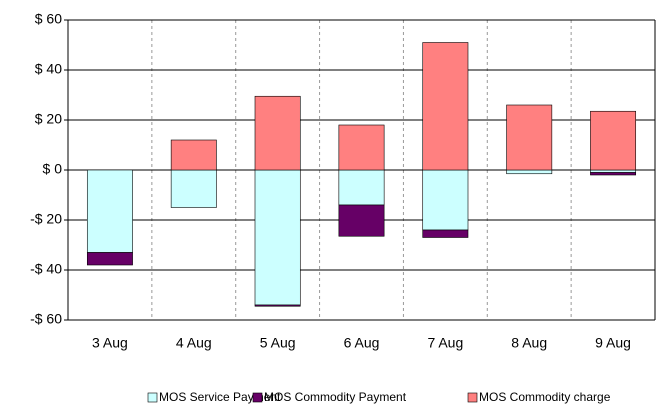 Image resolution: width=660 pixels, height=407 pixels. Describe the element at coordinates (46, 269) in the screenshot. I see `y-tick-label: -$ 40` at that location.